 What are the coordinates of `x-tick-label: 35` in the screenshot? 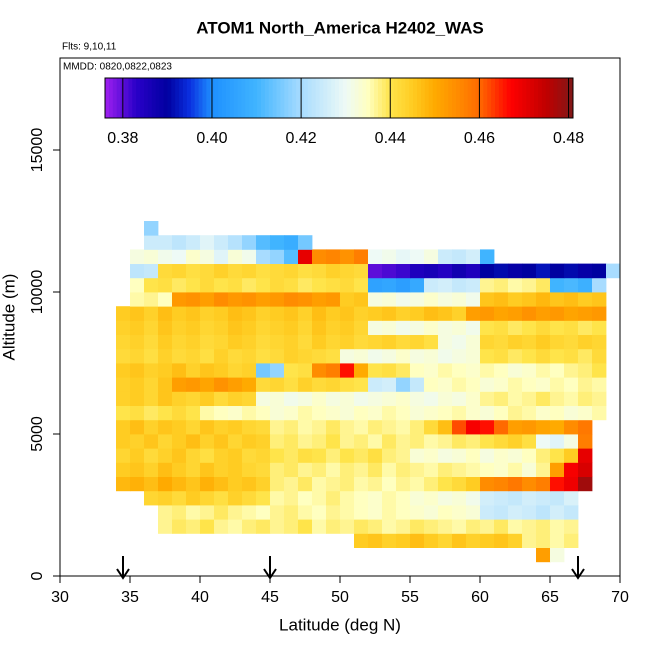 It's located at (130, 597).